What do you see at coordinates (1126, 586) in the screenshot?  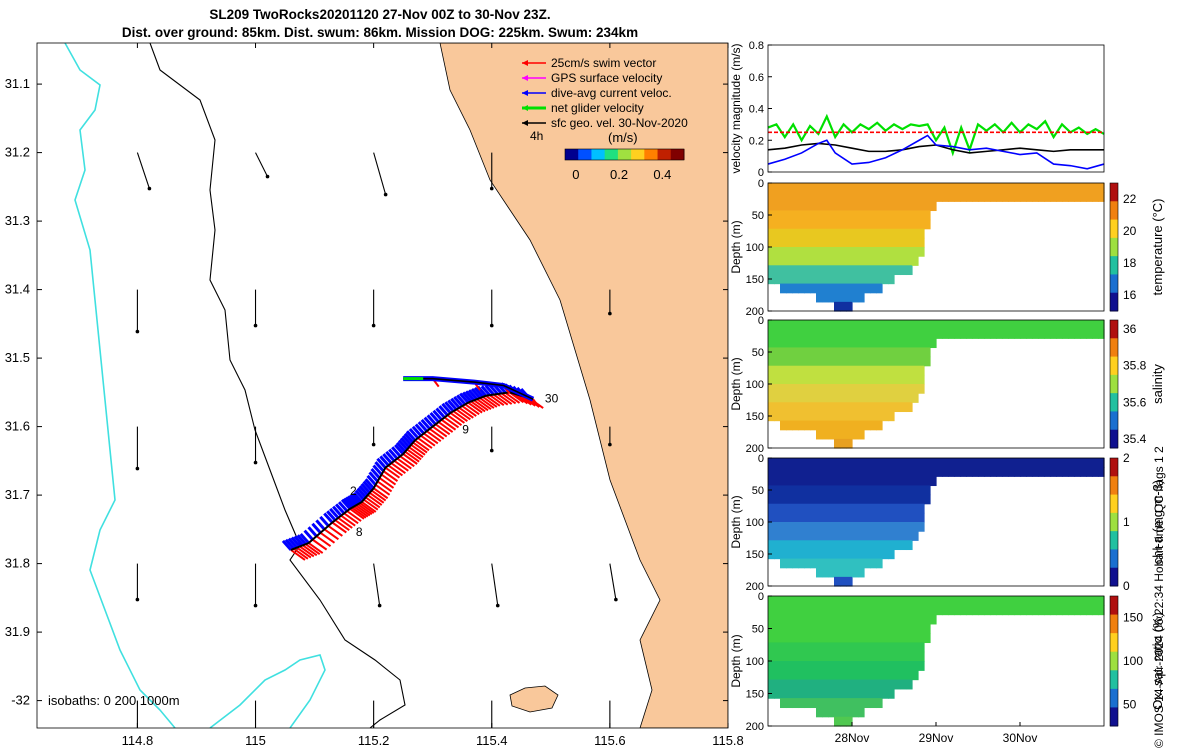 I see `colorbar-tick-label: 0` at bounding box center [1126, 586].